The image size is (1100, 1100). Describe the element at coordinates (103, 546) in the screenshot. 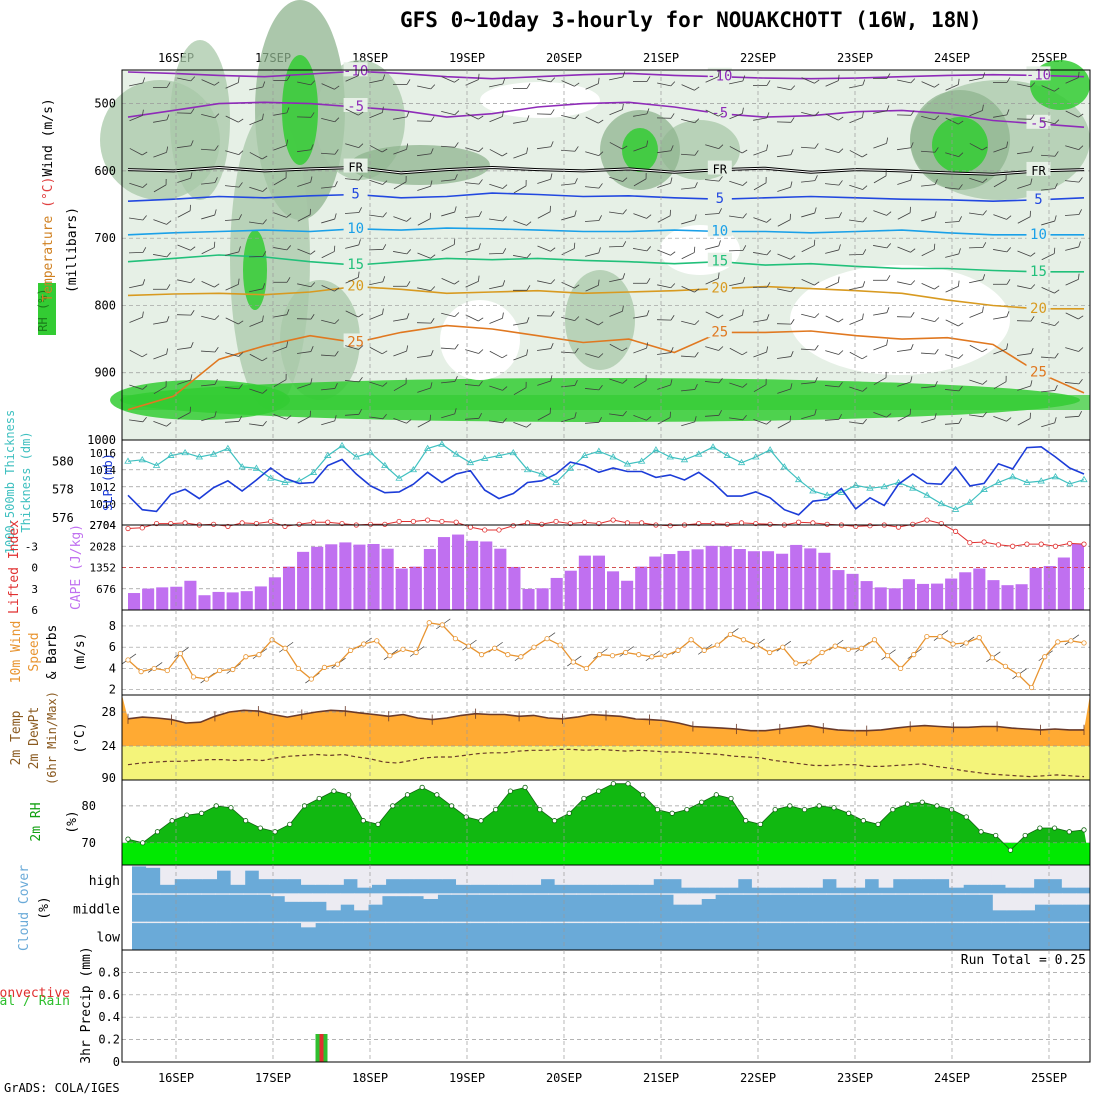

I see `cape-tick-label: 2028` at that location.